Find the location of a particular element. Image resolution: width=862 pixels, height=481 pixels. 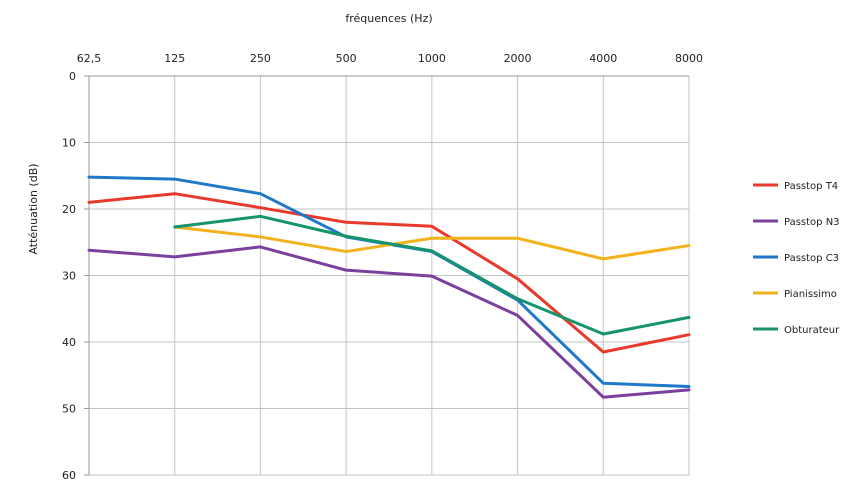

y-tick-label: 20 is located at coordinates (69, 209).